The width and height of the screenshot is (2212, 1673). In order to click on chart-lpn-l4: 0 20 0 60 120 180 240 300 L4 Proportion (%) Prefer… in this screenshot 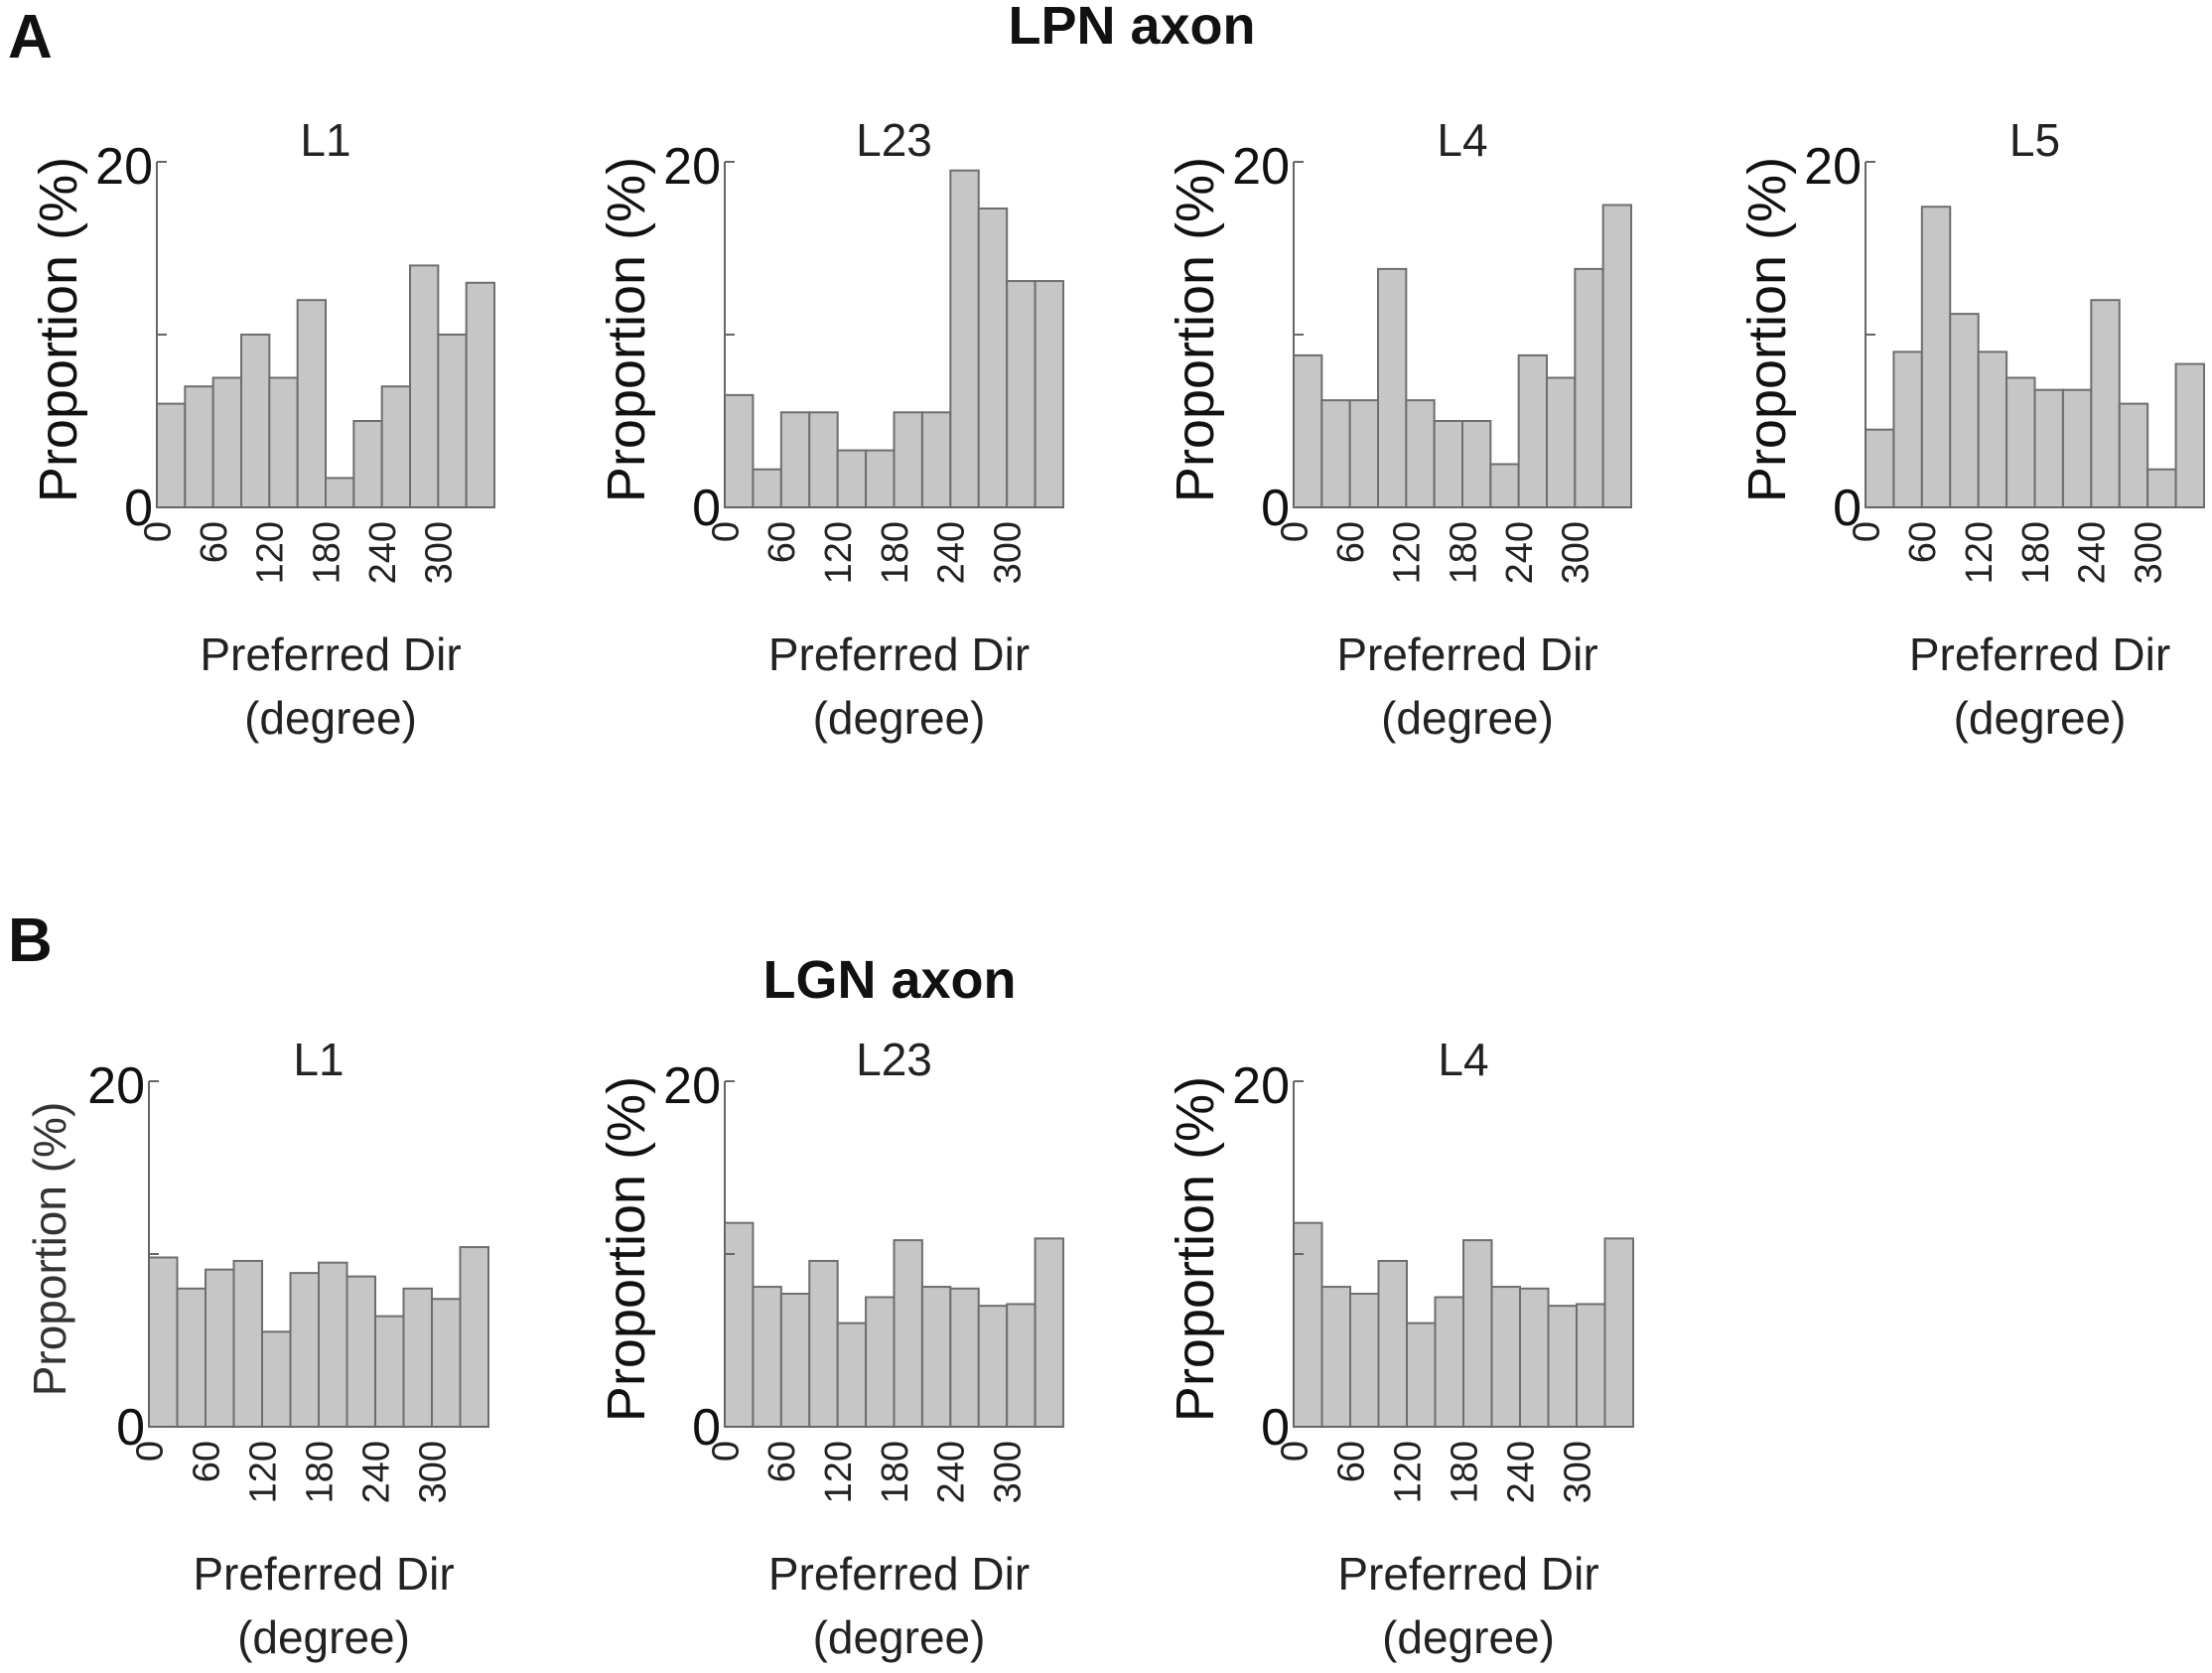, I will do `click(1399, 429)`.